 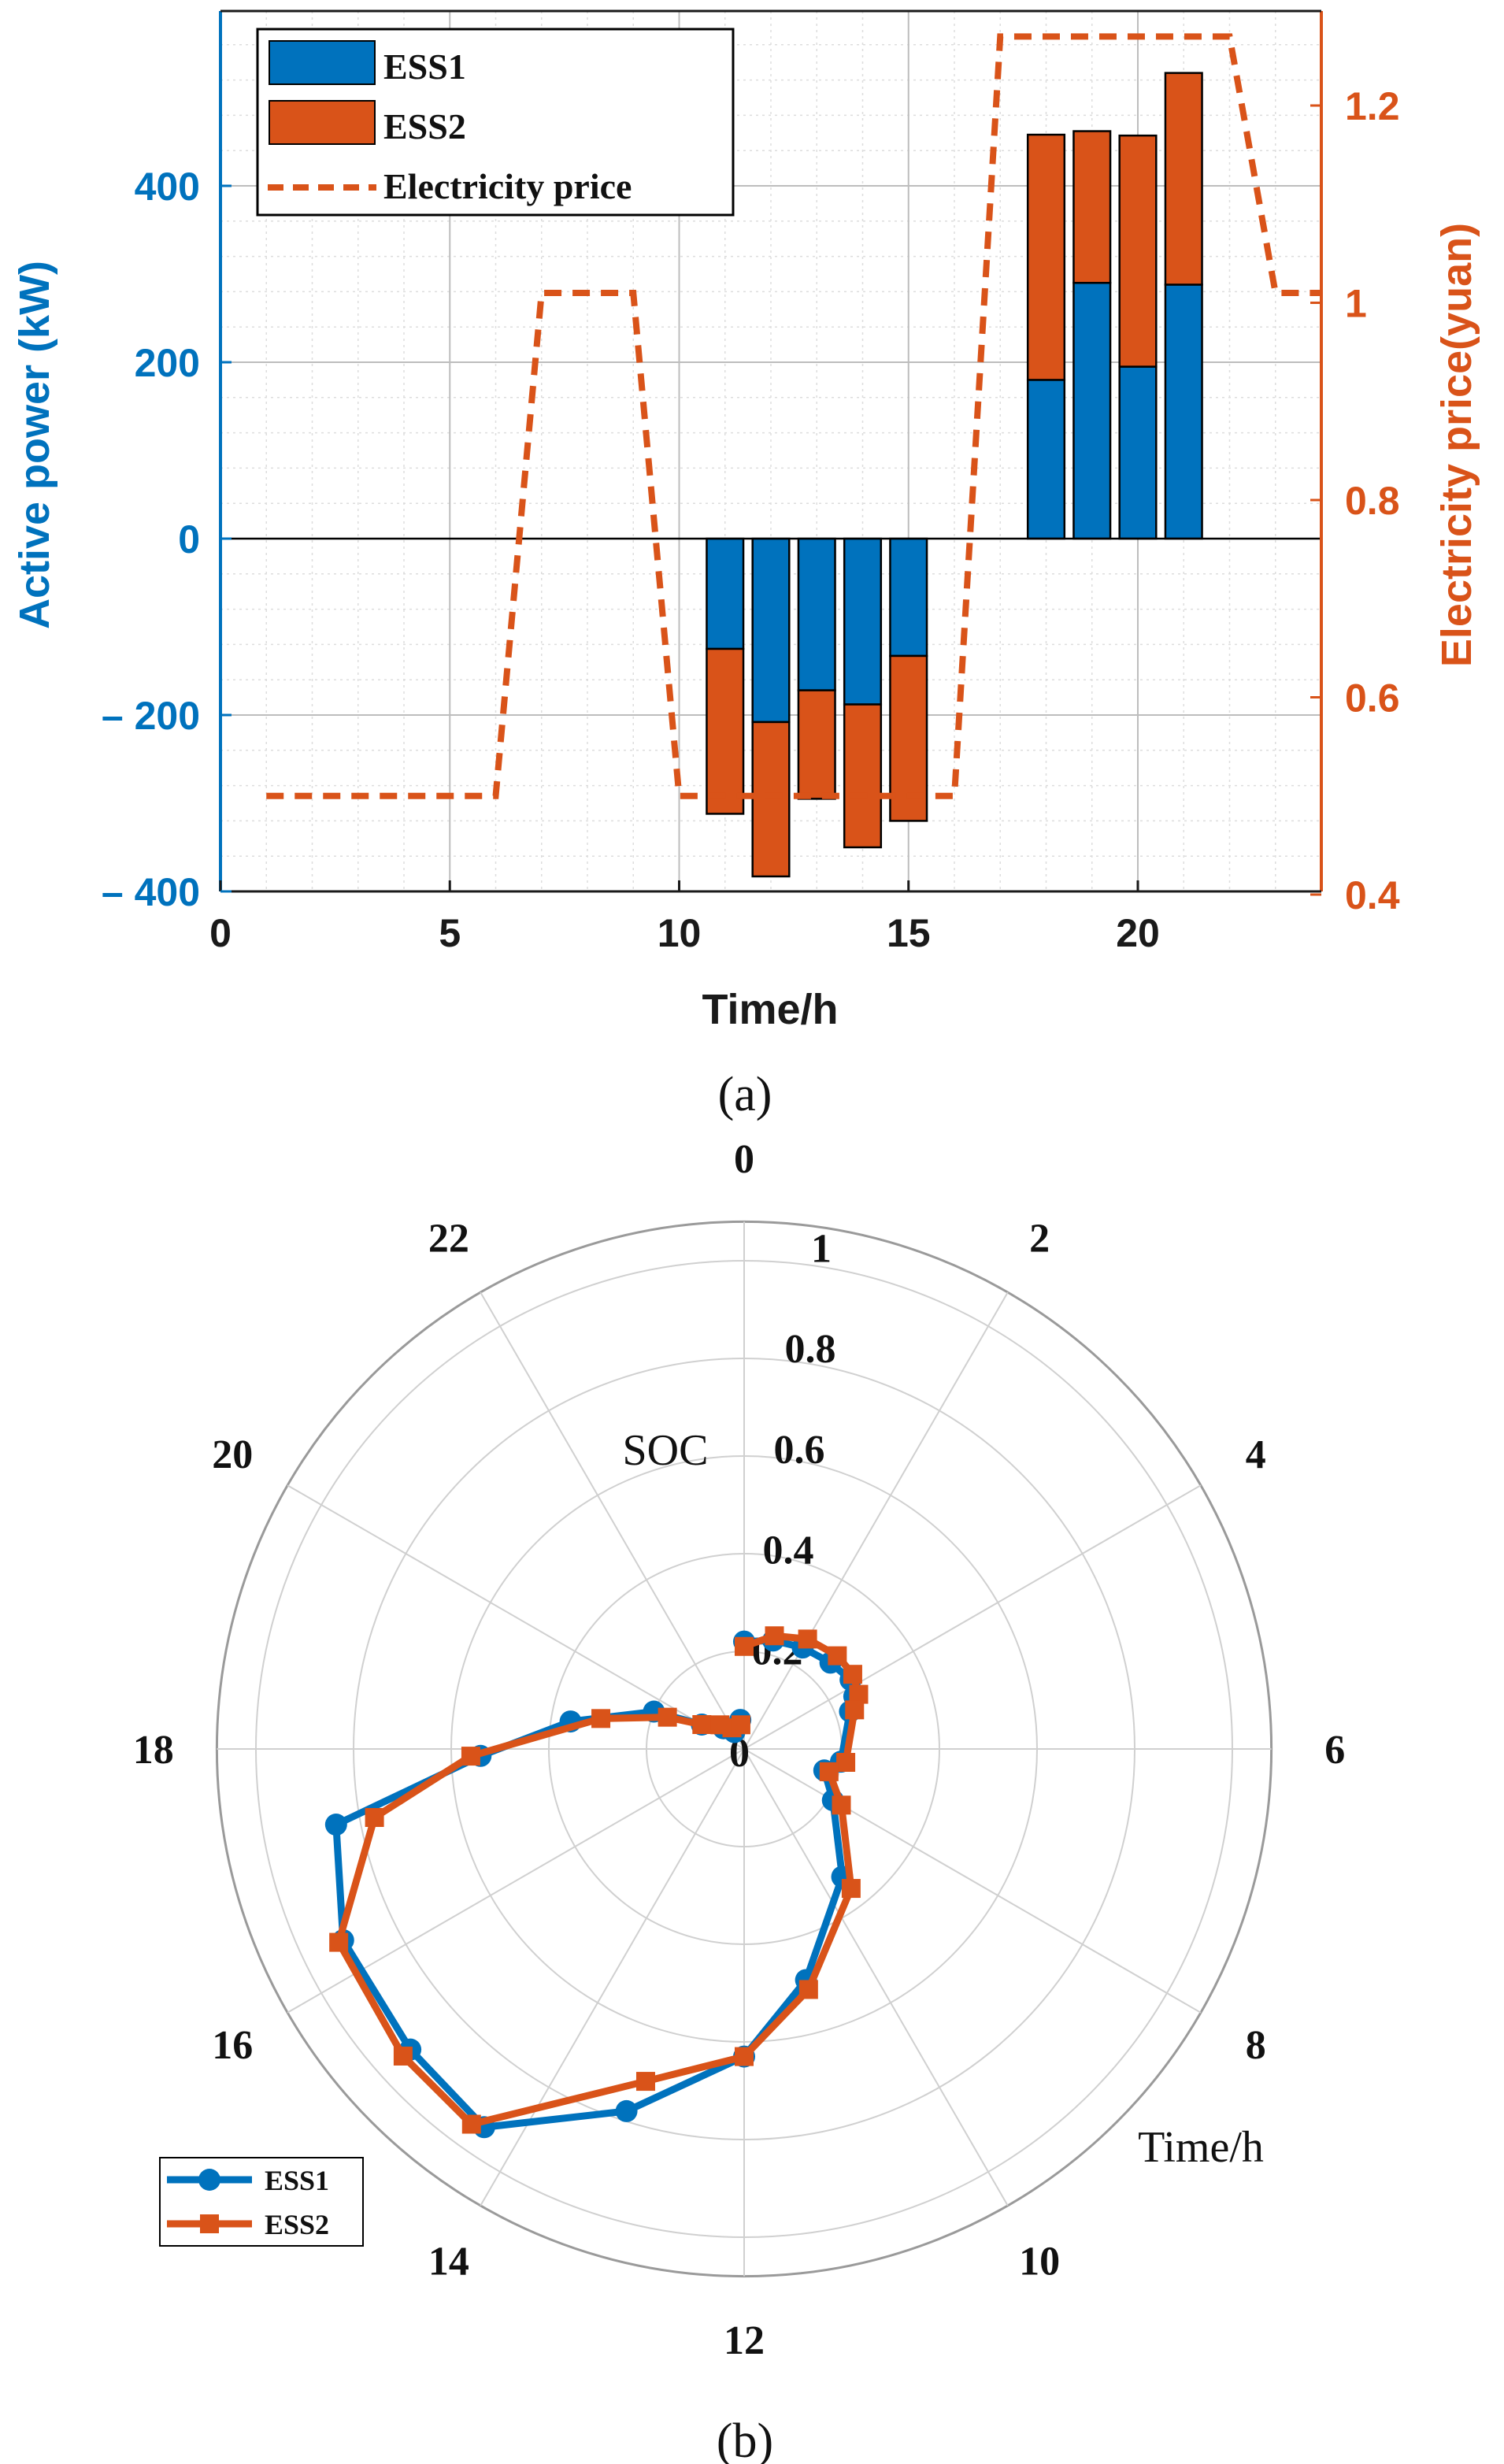 What do you see at coordinates (909, 933) in the screenshot?
I see `xtick-label: 15` at bounding box center [909, 933].